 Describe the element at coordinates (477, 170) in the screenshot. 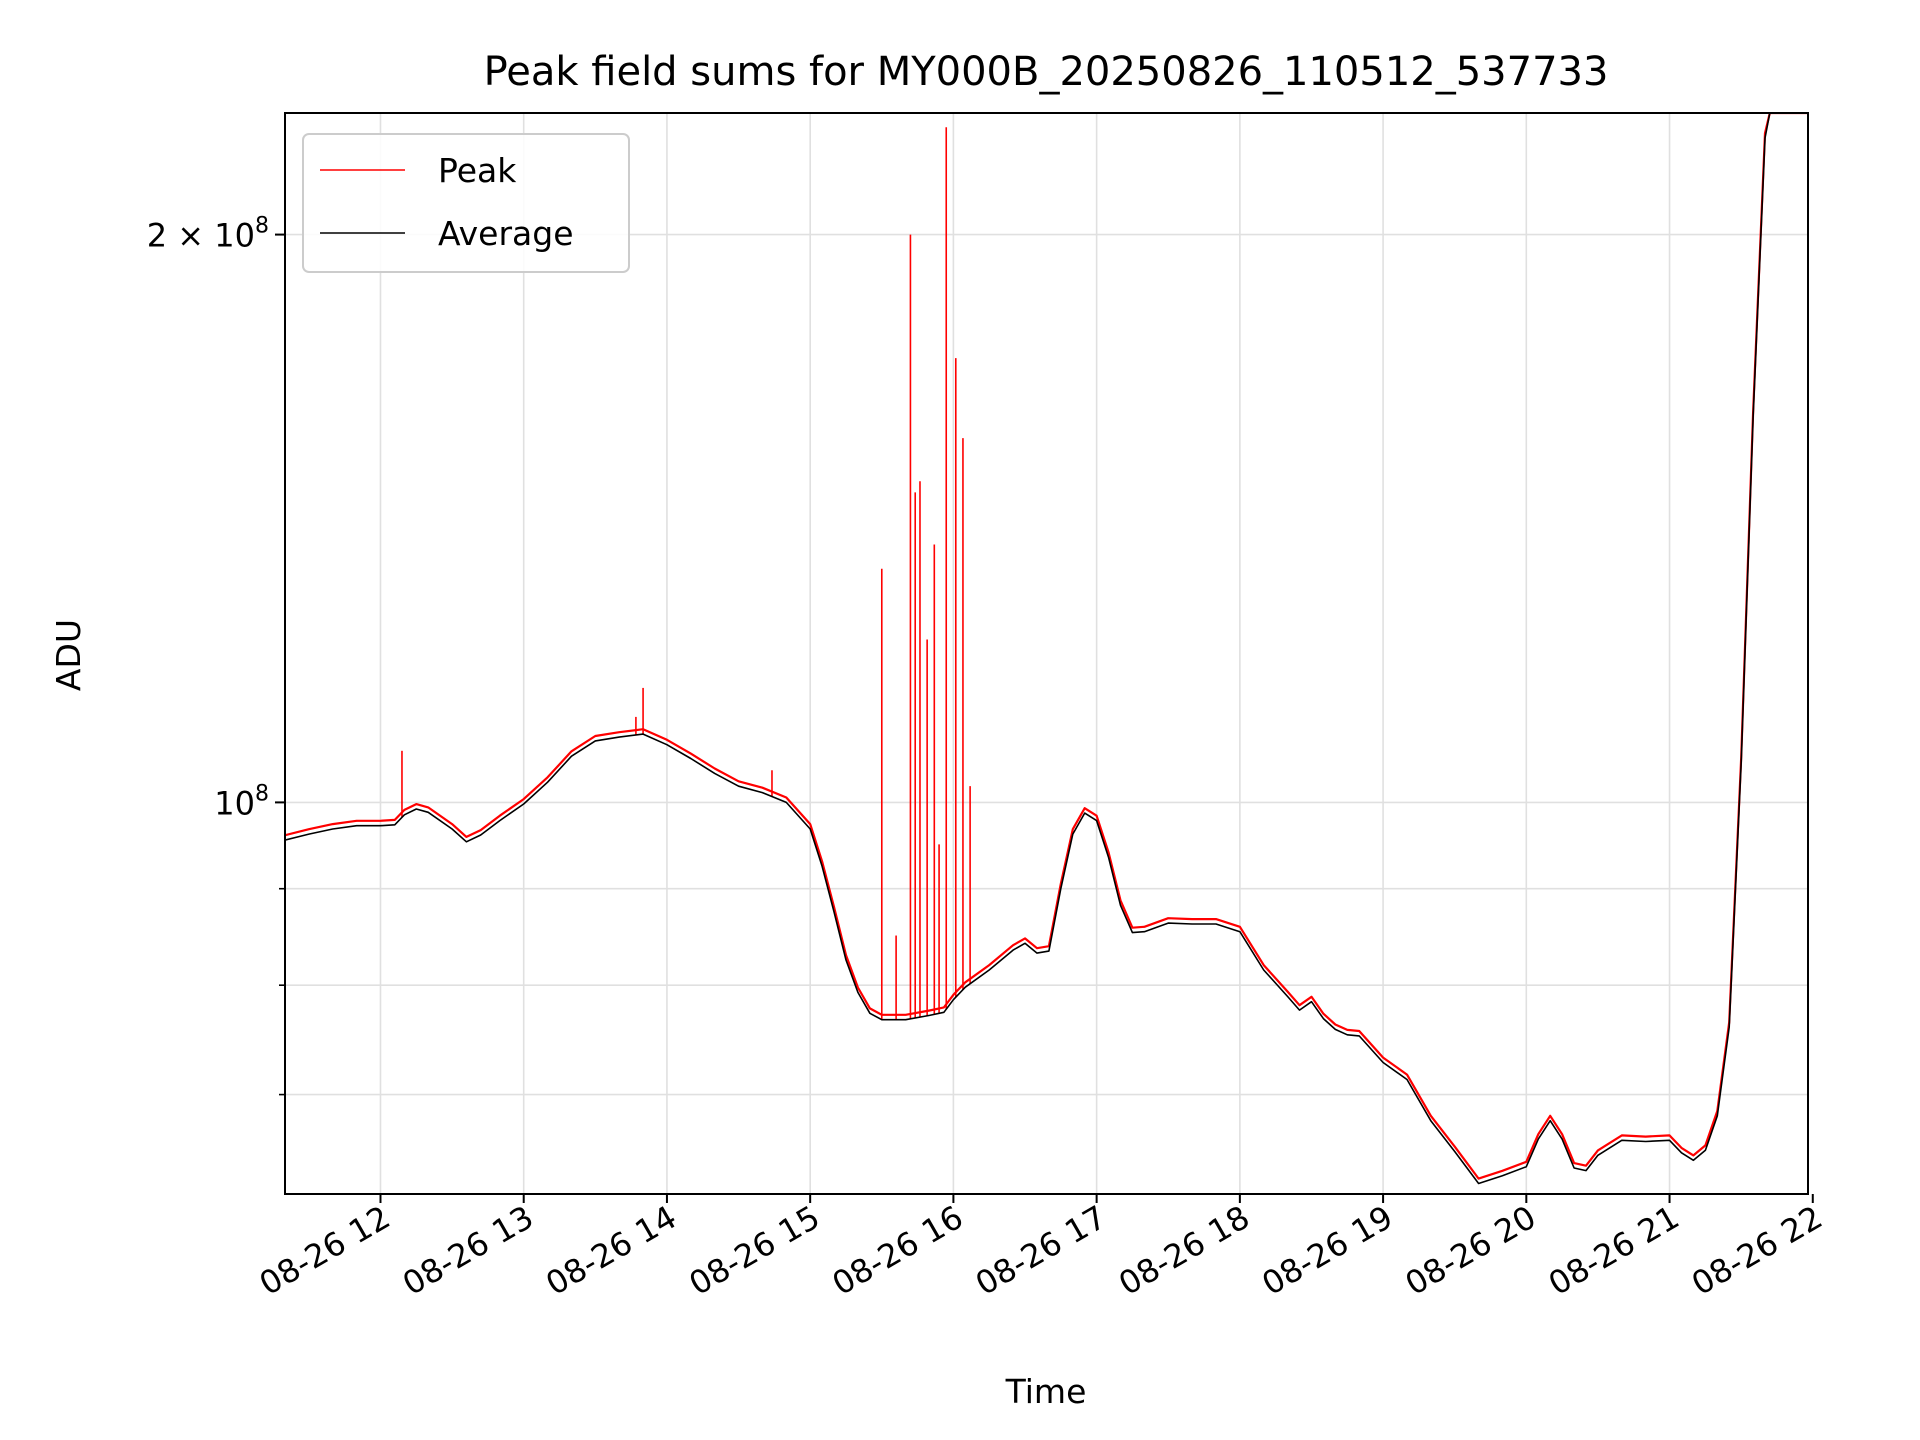

I see `legend-label-peak: Peak` at that location.